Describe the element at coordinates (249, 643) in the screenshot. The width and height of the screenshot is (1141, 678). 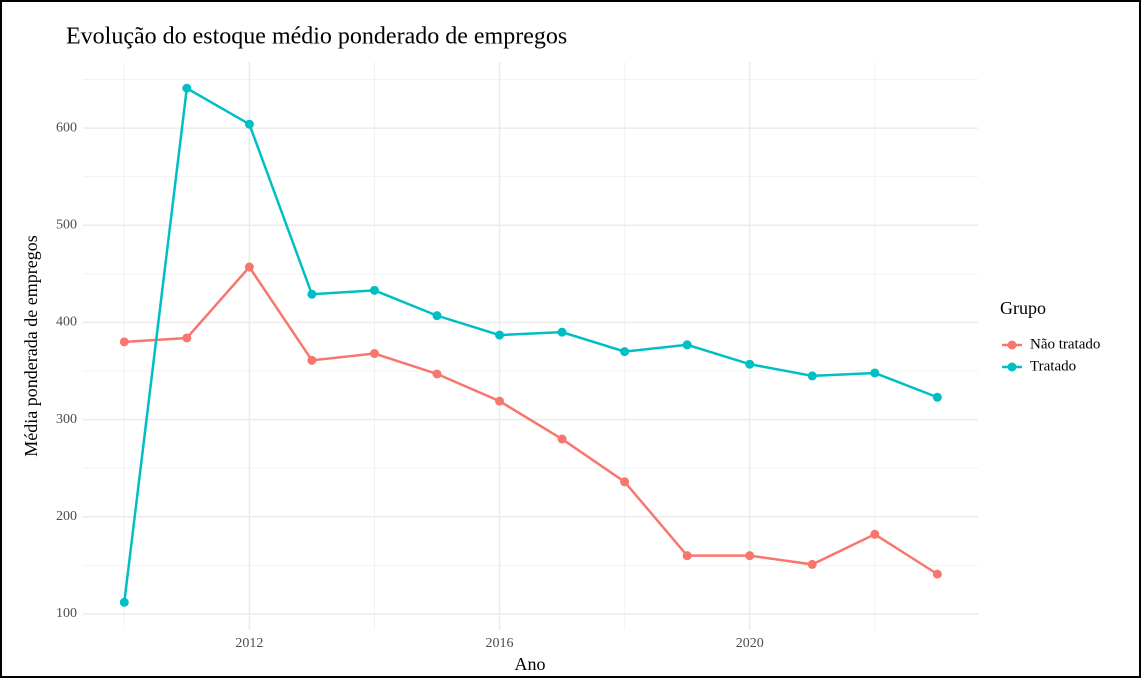
I see `x-tick-label: 2012` at that location.